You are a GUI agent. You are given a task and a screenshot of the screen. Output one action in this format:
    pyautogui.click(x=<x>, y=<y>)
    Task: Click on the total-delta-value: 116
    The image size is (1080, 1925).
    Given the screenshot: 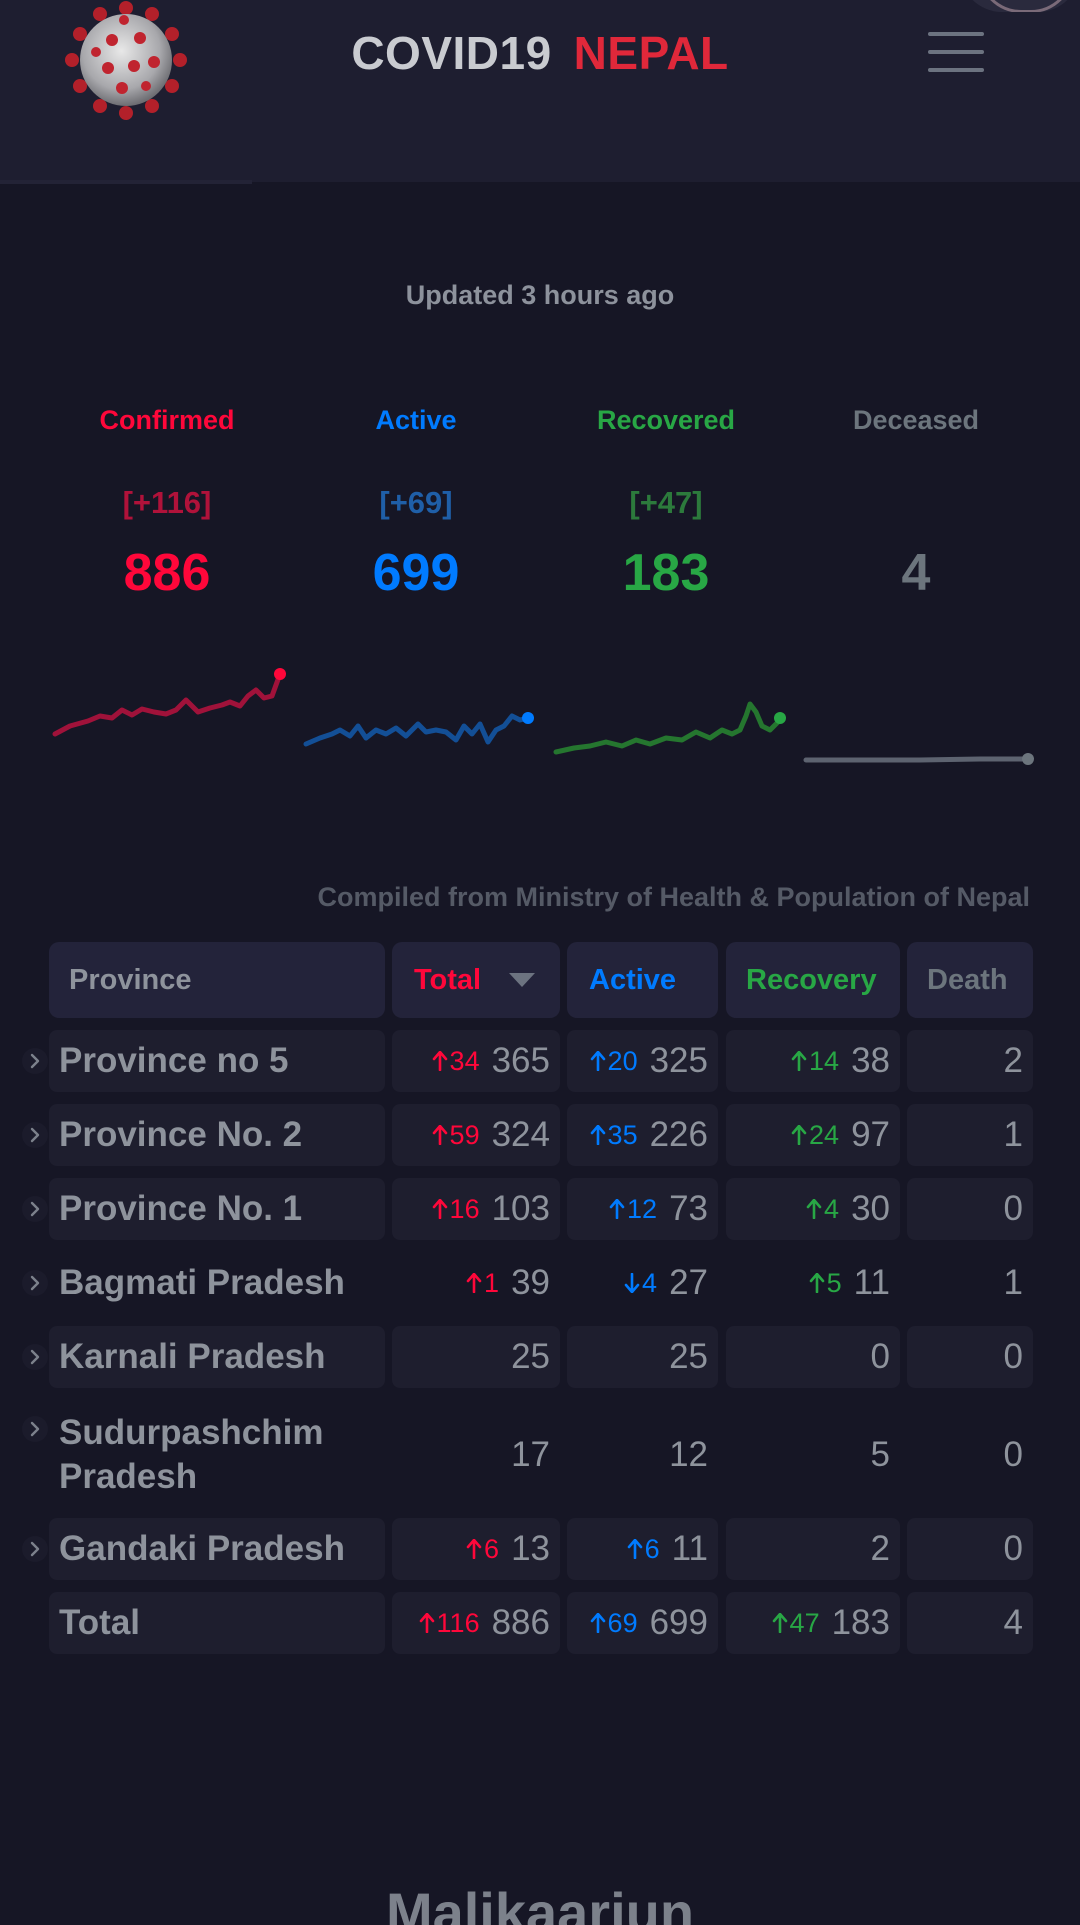 What is the action you would take?
    pyautogui.click(x=458, y=1622)
    